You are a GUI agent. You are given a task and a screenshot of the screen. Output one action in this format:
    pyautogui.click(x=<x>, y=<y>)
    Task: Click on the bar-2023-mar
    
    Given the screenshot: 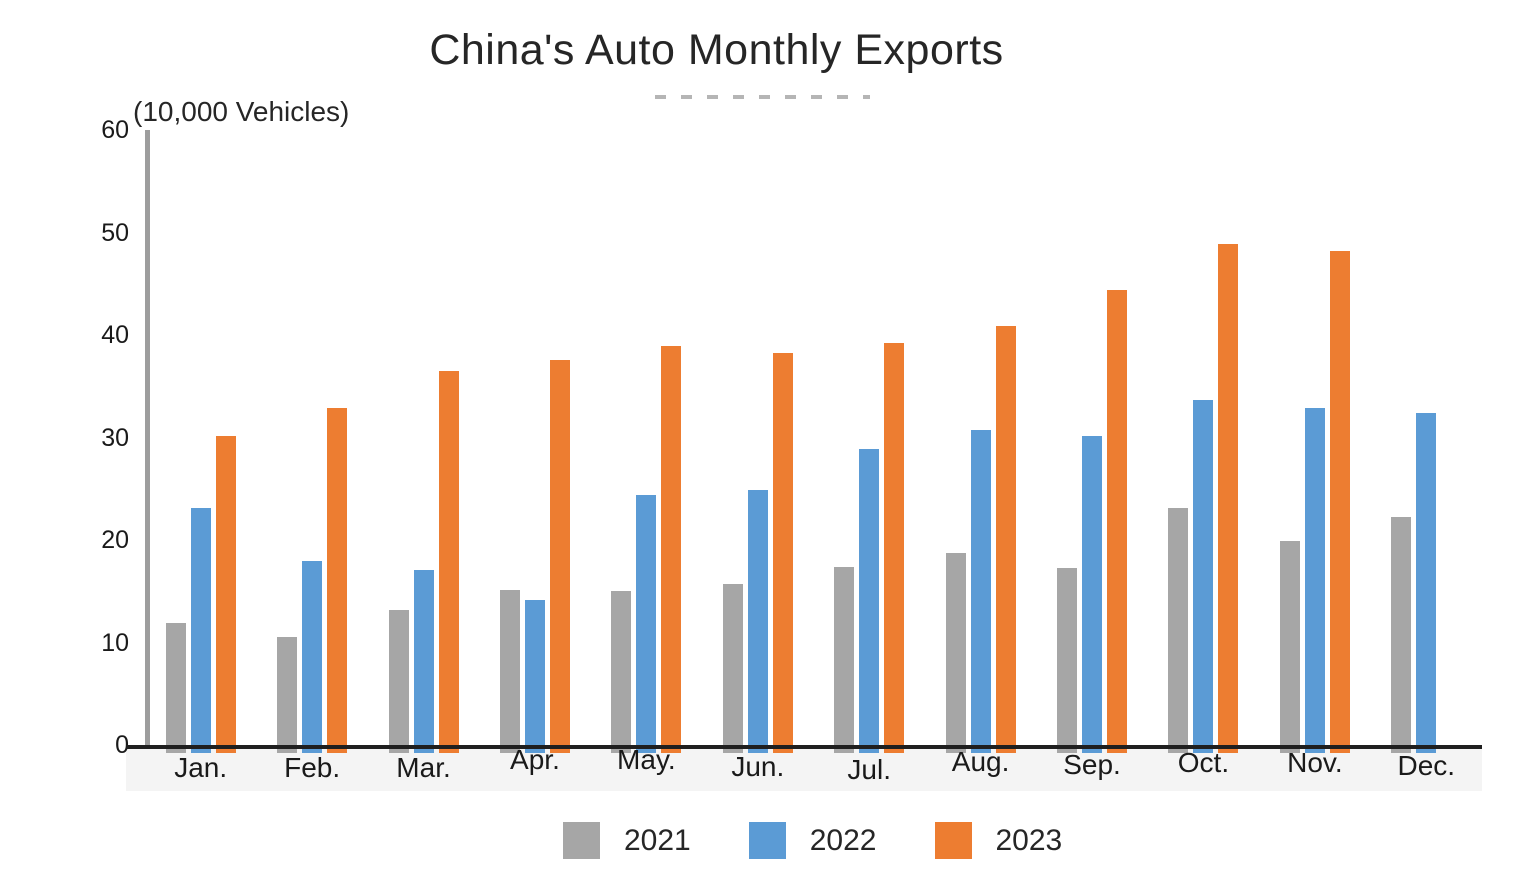 What is the action you would take?
    pyautogui.click(x=448, y=561)
    